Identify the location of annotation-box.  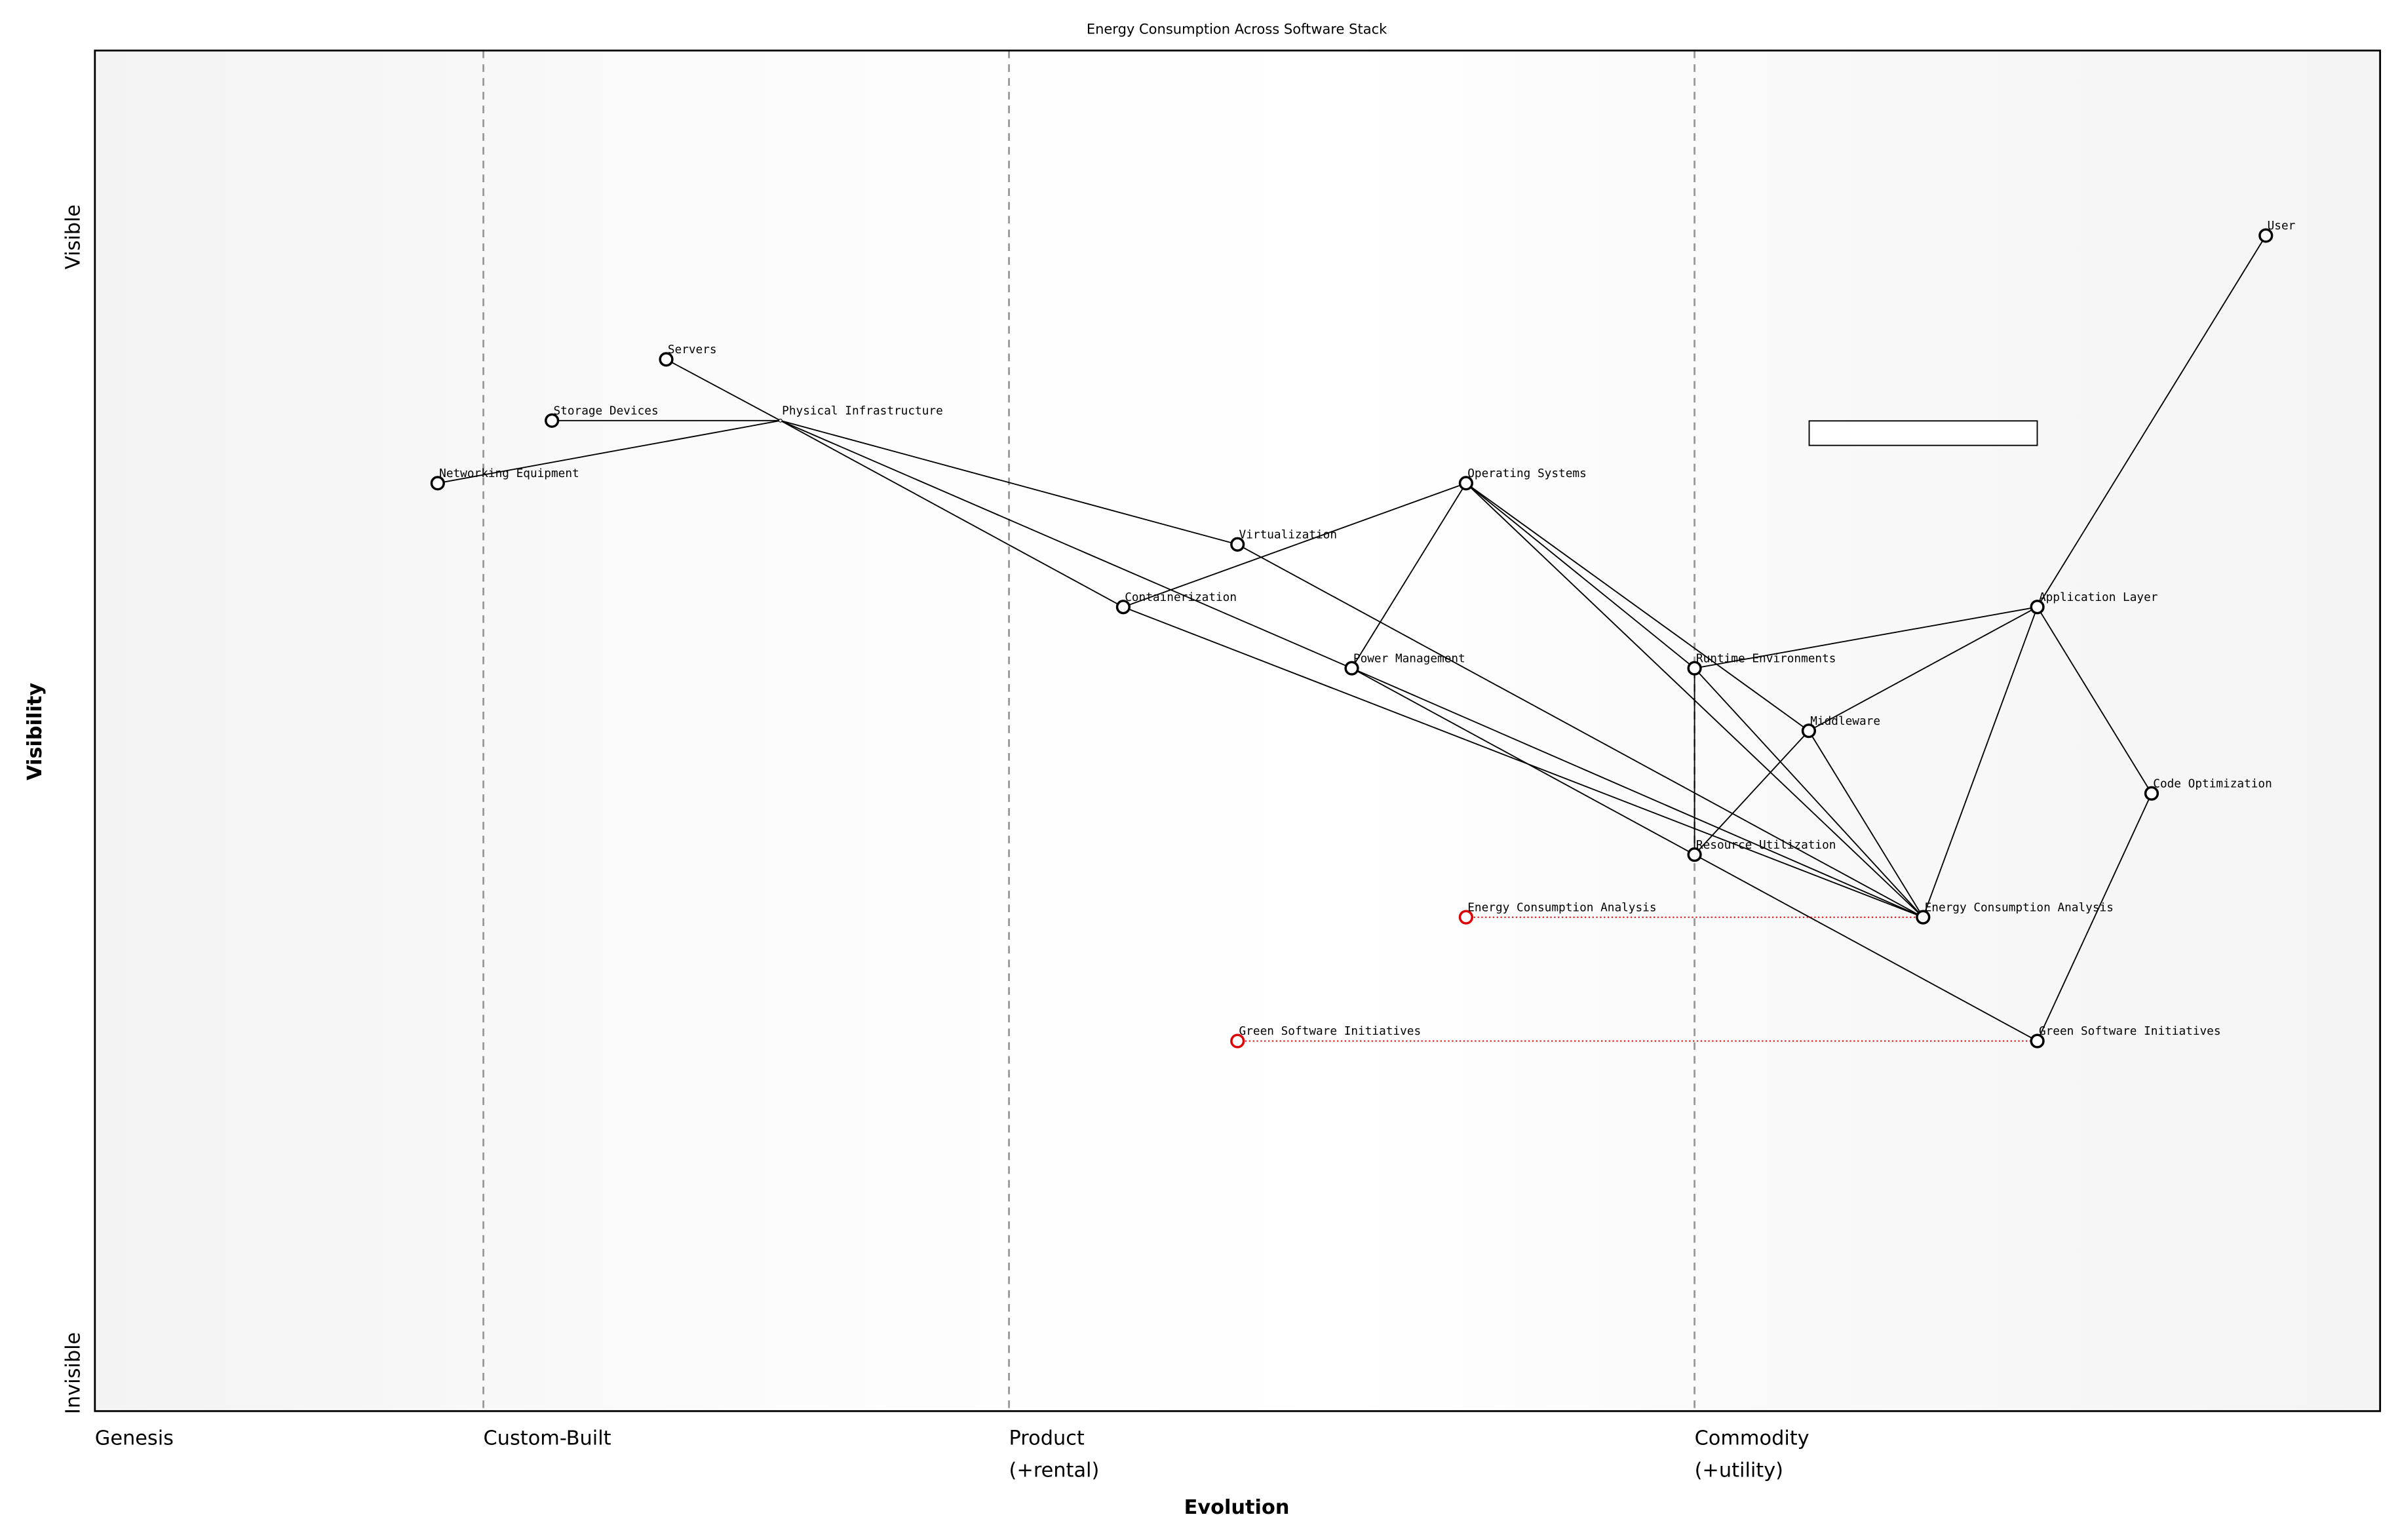
(1923, 433).